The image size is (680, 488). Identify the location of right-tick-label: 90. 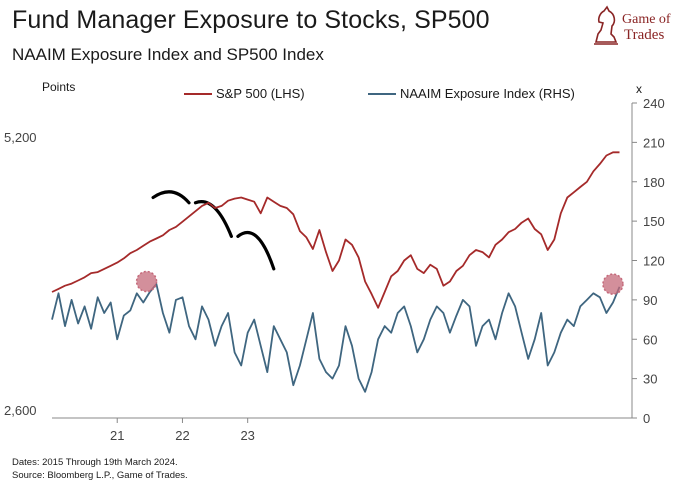
(650, 300).